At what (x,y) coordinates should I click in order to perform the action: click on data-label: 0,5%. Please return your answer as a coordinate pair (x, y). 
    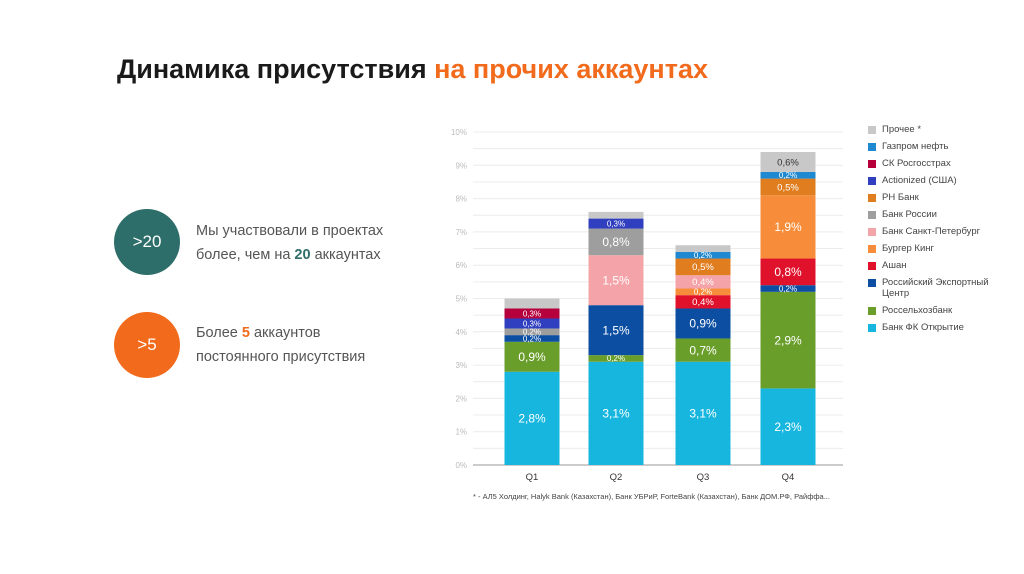
    Looking at the image, I should click on (788, 187).